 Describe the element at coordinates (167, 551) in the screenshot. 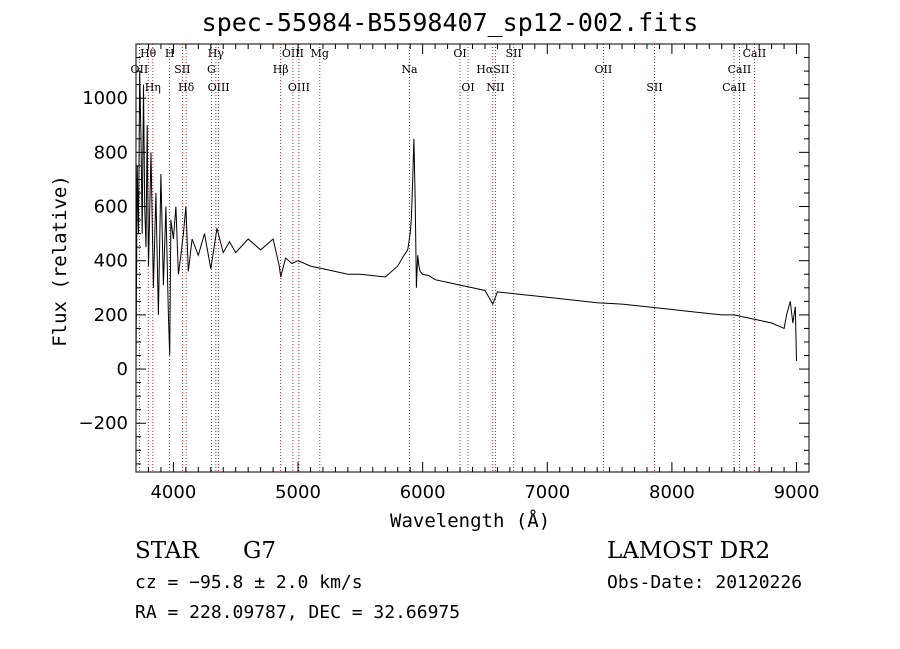

I see `object-class: STAR` at that location.